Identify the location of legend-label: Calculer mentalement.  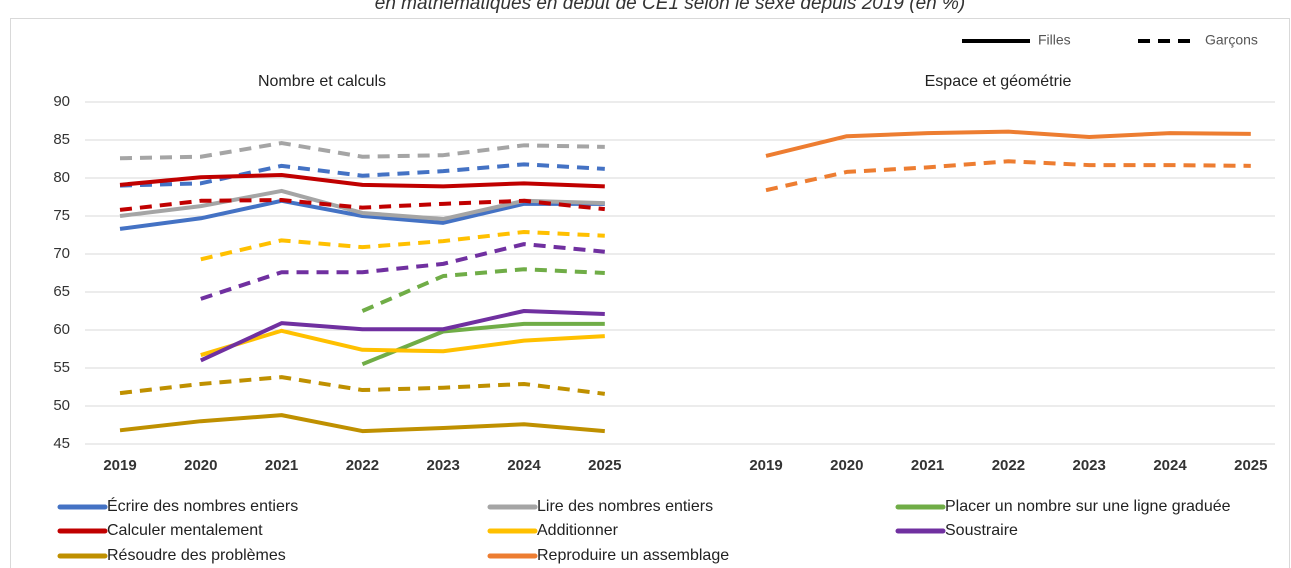
(185, 530).